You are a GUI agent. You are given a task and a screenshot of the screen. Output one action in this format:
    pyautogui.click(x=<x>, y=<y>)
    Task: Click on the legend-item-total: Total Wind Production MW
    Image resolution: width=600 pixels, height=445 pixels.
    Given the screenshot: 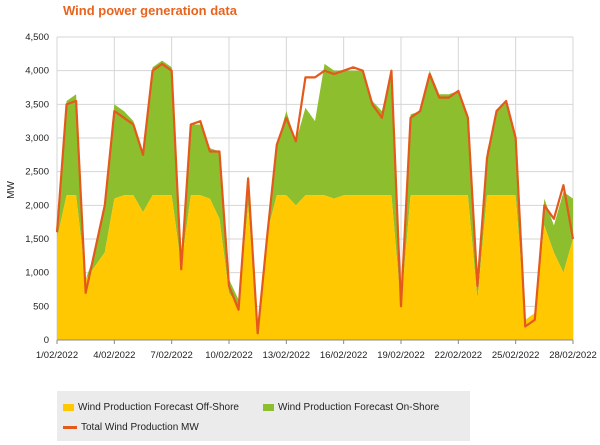 What is the action you would take?
    pyautogui.click(x=131, y=427)
    